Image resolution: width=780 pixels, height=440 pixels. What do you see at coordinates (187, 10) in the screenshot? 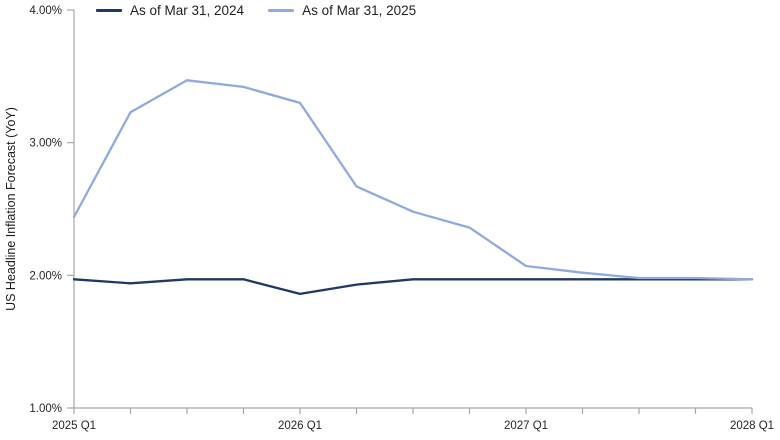
I see `legend-label-2024: As of Mar 31, 2024` at bounding box center [187, 10].